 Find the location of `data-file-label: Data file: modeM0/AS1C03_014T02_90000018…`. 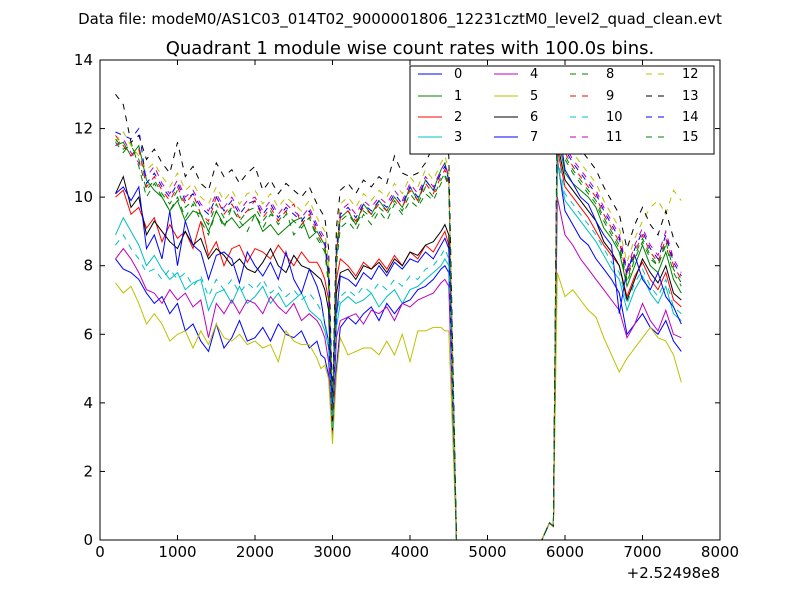

data-file-label: Data file: modeM0/AS1C03_014T02_90000018… is located at coordinates (400, 19).